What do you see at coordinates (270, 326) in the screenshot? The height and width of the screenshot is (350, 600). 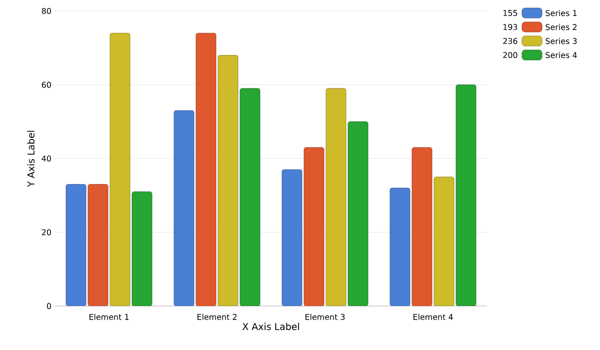 I see `x-axis-title: X Axis Label` at bounding box center [270, 326].